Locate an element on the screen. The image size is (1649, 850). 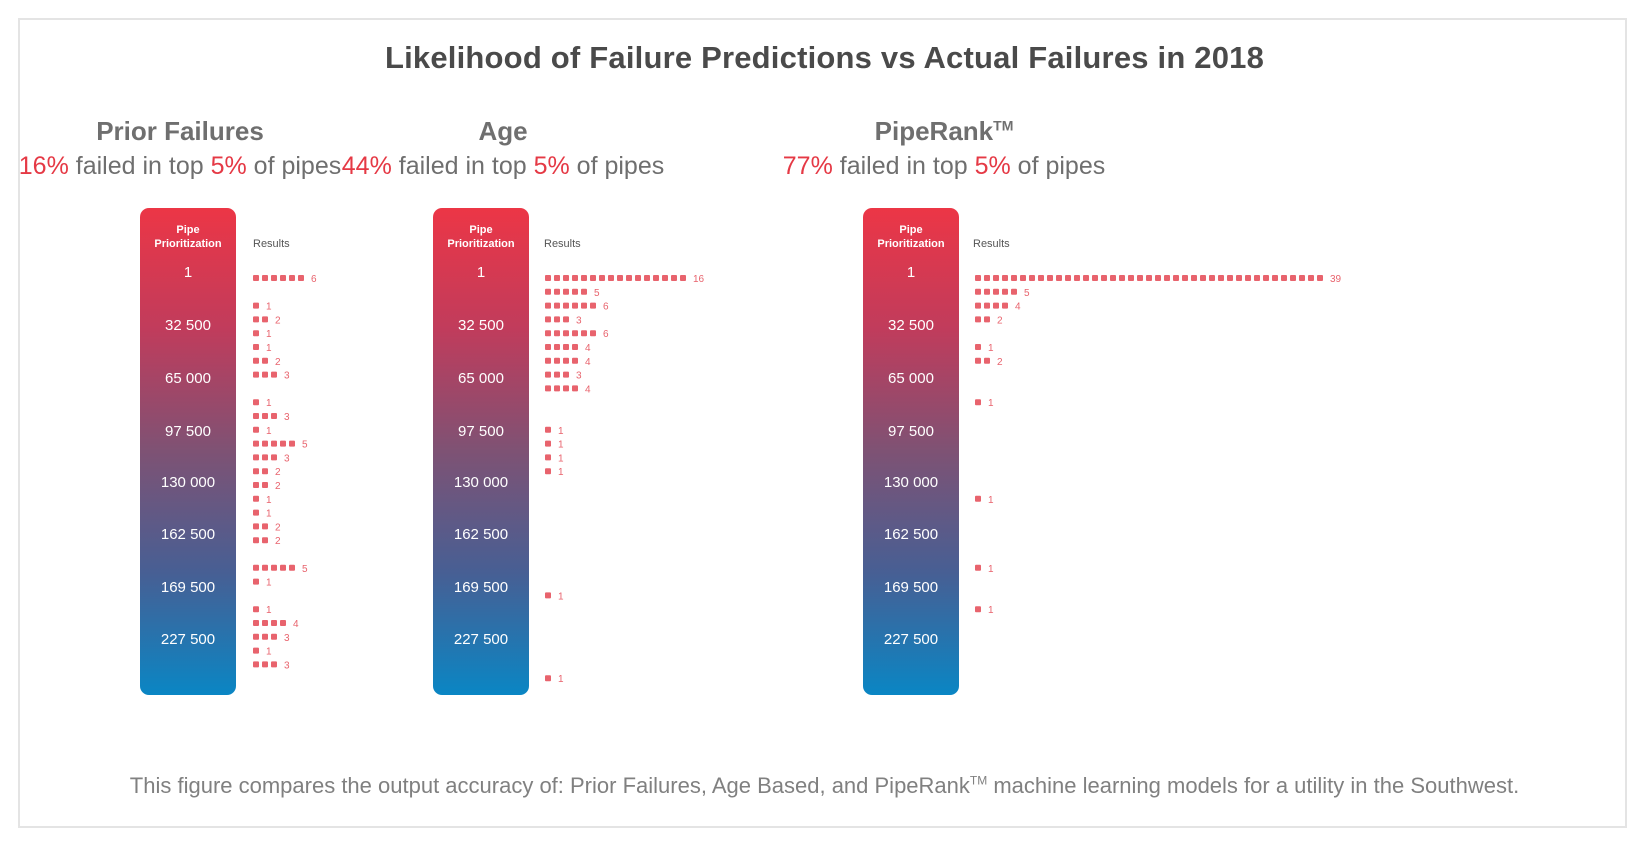
bar-tick-label: 65 000 is located at coordinates (481, 378).